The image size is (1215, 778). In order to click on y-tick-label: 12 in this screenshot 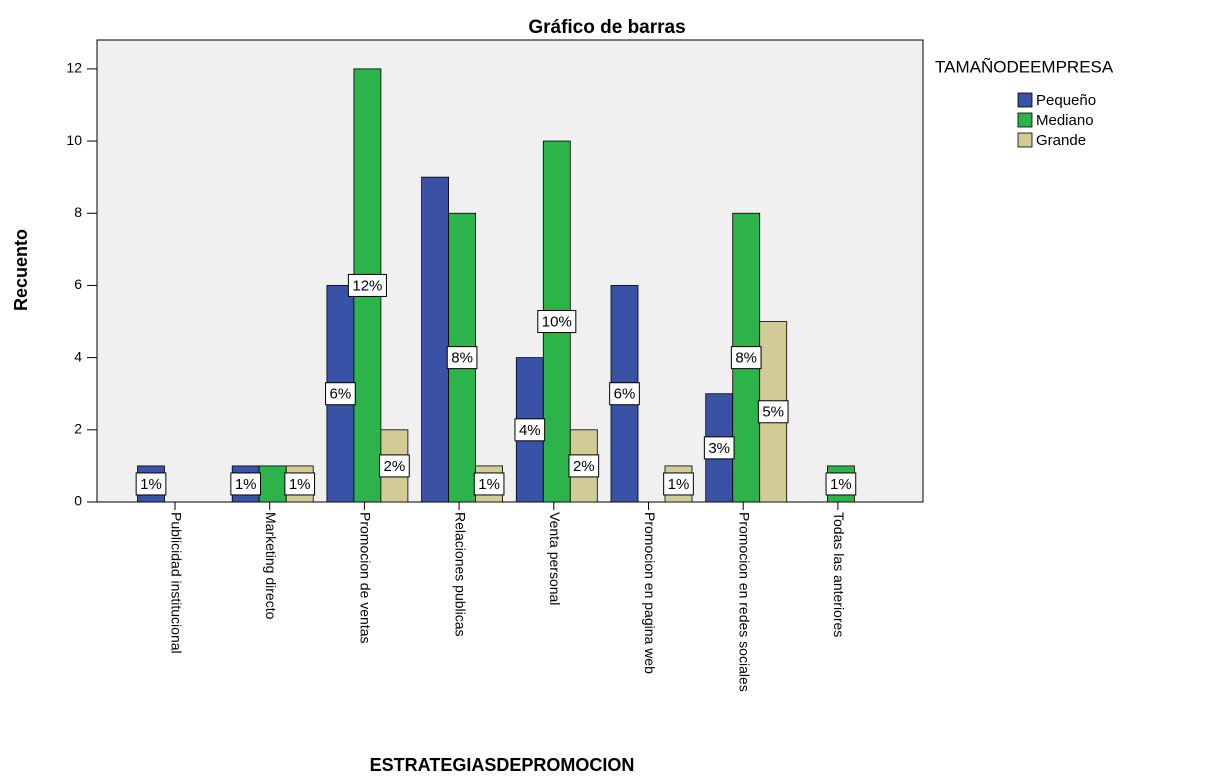, I will do `click(74, 68)`.